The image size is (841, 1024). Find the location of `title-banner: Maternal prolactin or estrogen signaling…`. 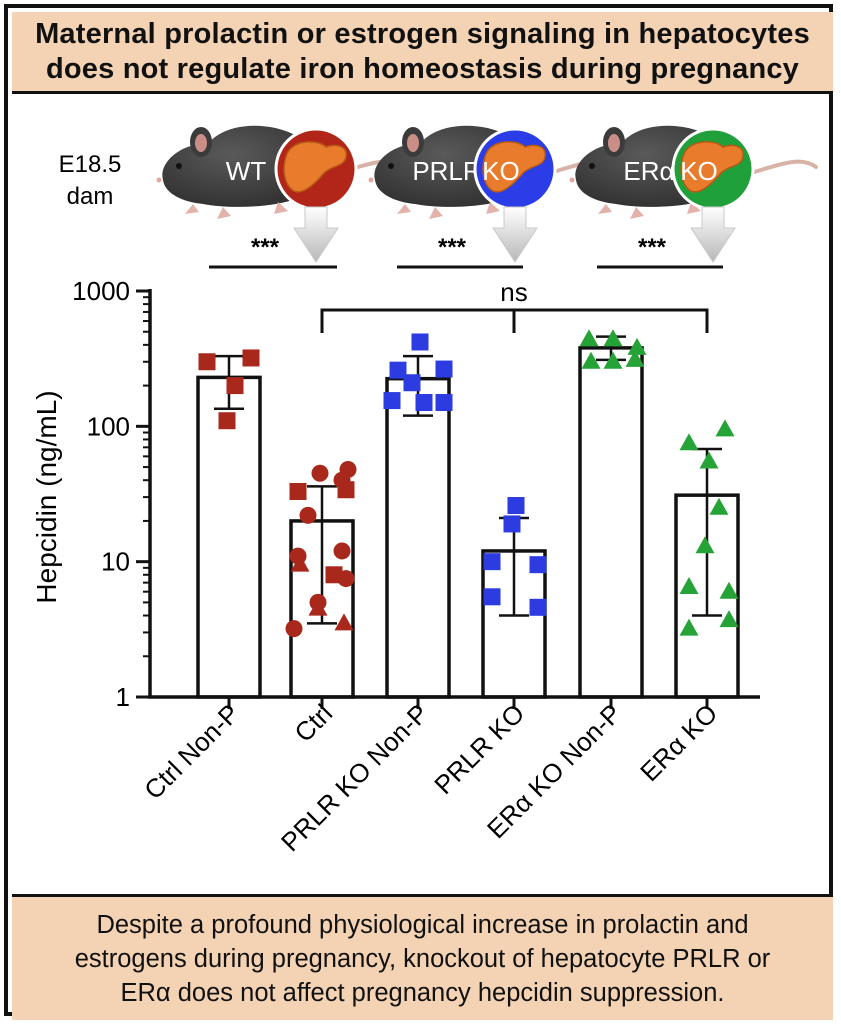

title-banner: Maternal prolactin or estrogen signaling… is located at coordinates (422, 53).